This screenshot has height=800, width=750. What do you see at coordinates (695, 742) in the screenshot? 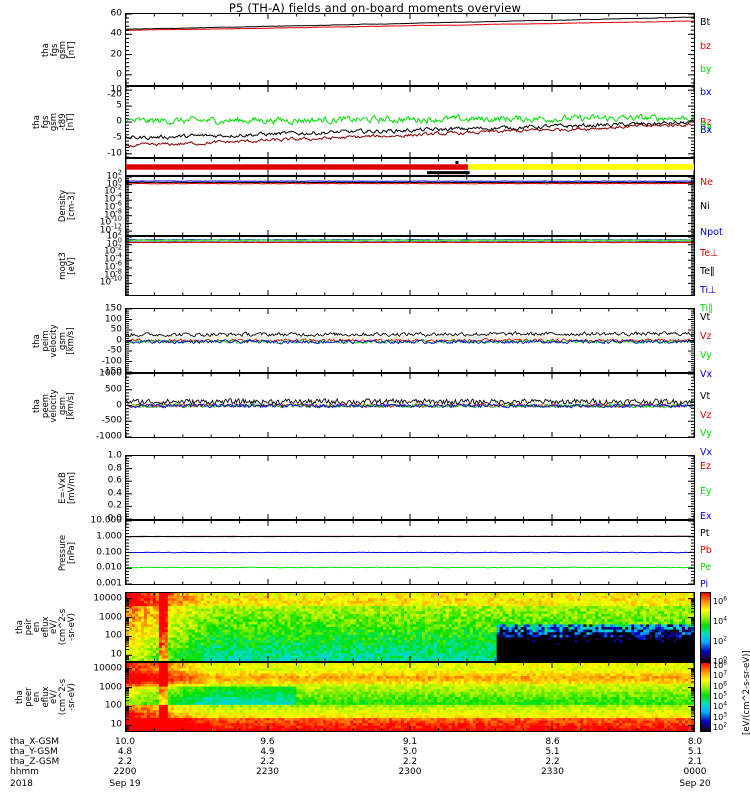
I see `xaxis-value-0-4: 8.0` at bounding box center [695, 742].